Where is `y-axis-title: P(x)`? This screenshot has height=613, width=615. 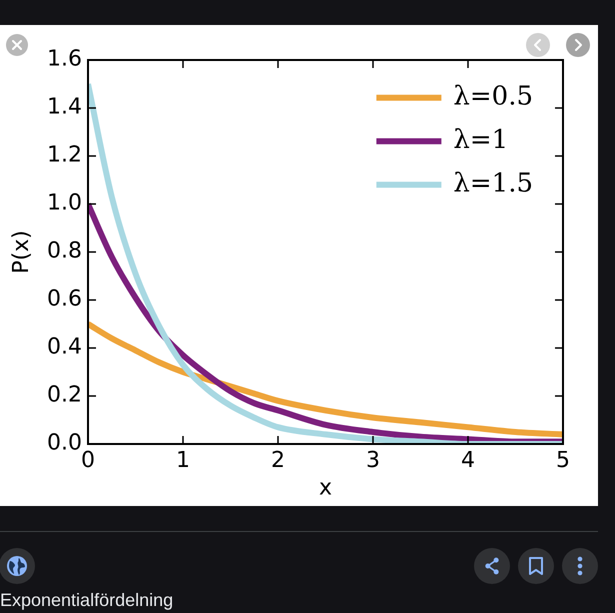
y-axis-title: P(x) is located at coordinates (21, 252).